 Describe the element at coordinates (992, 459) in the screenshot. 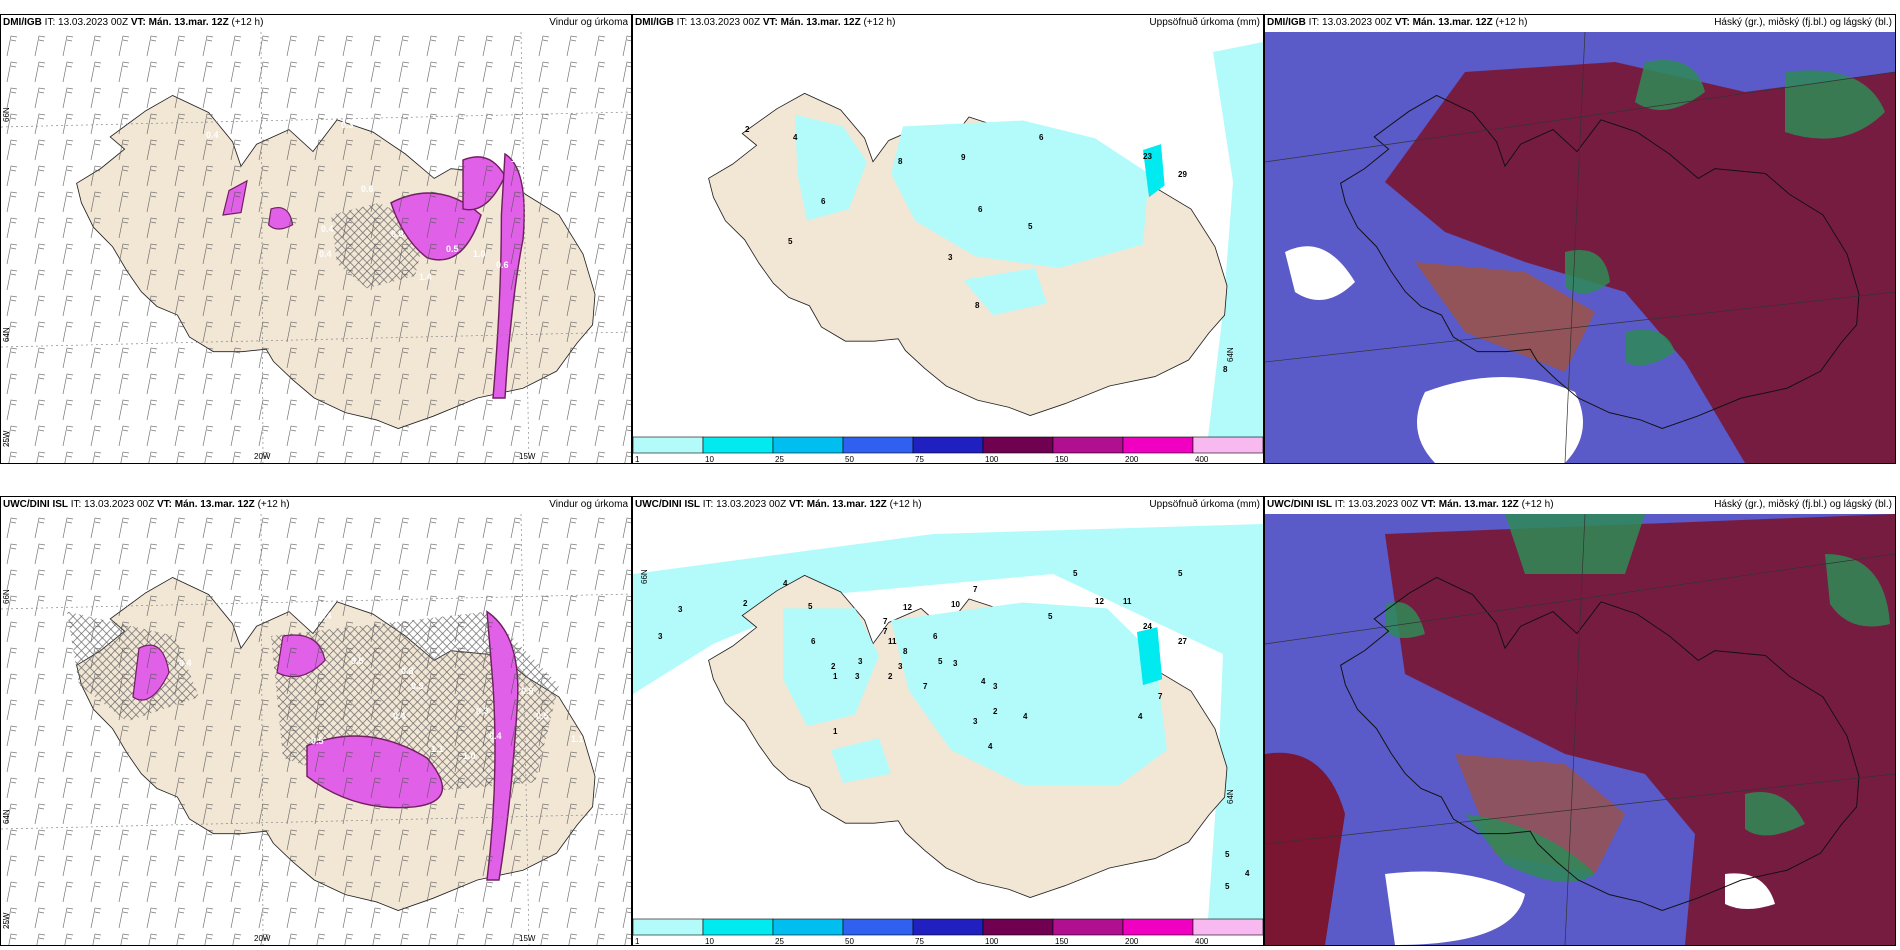

I see `colorbar-tick-label: 100` at that location.